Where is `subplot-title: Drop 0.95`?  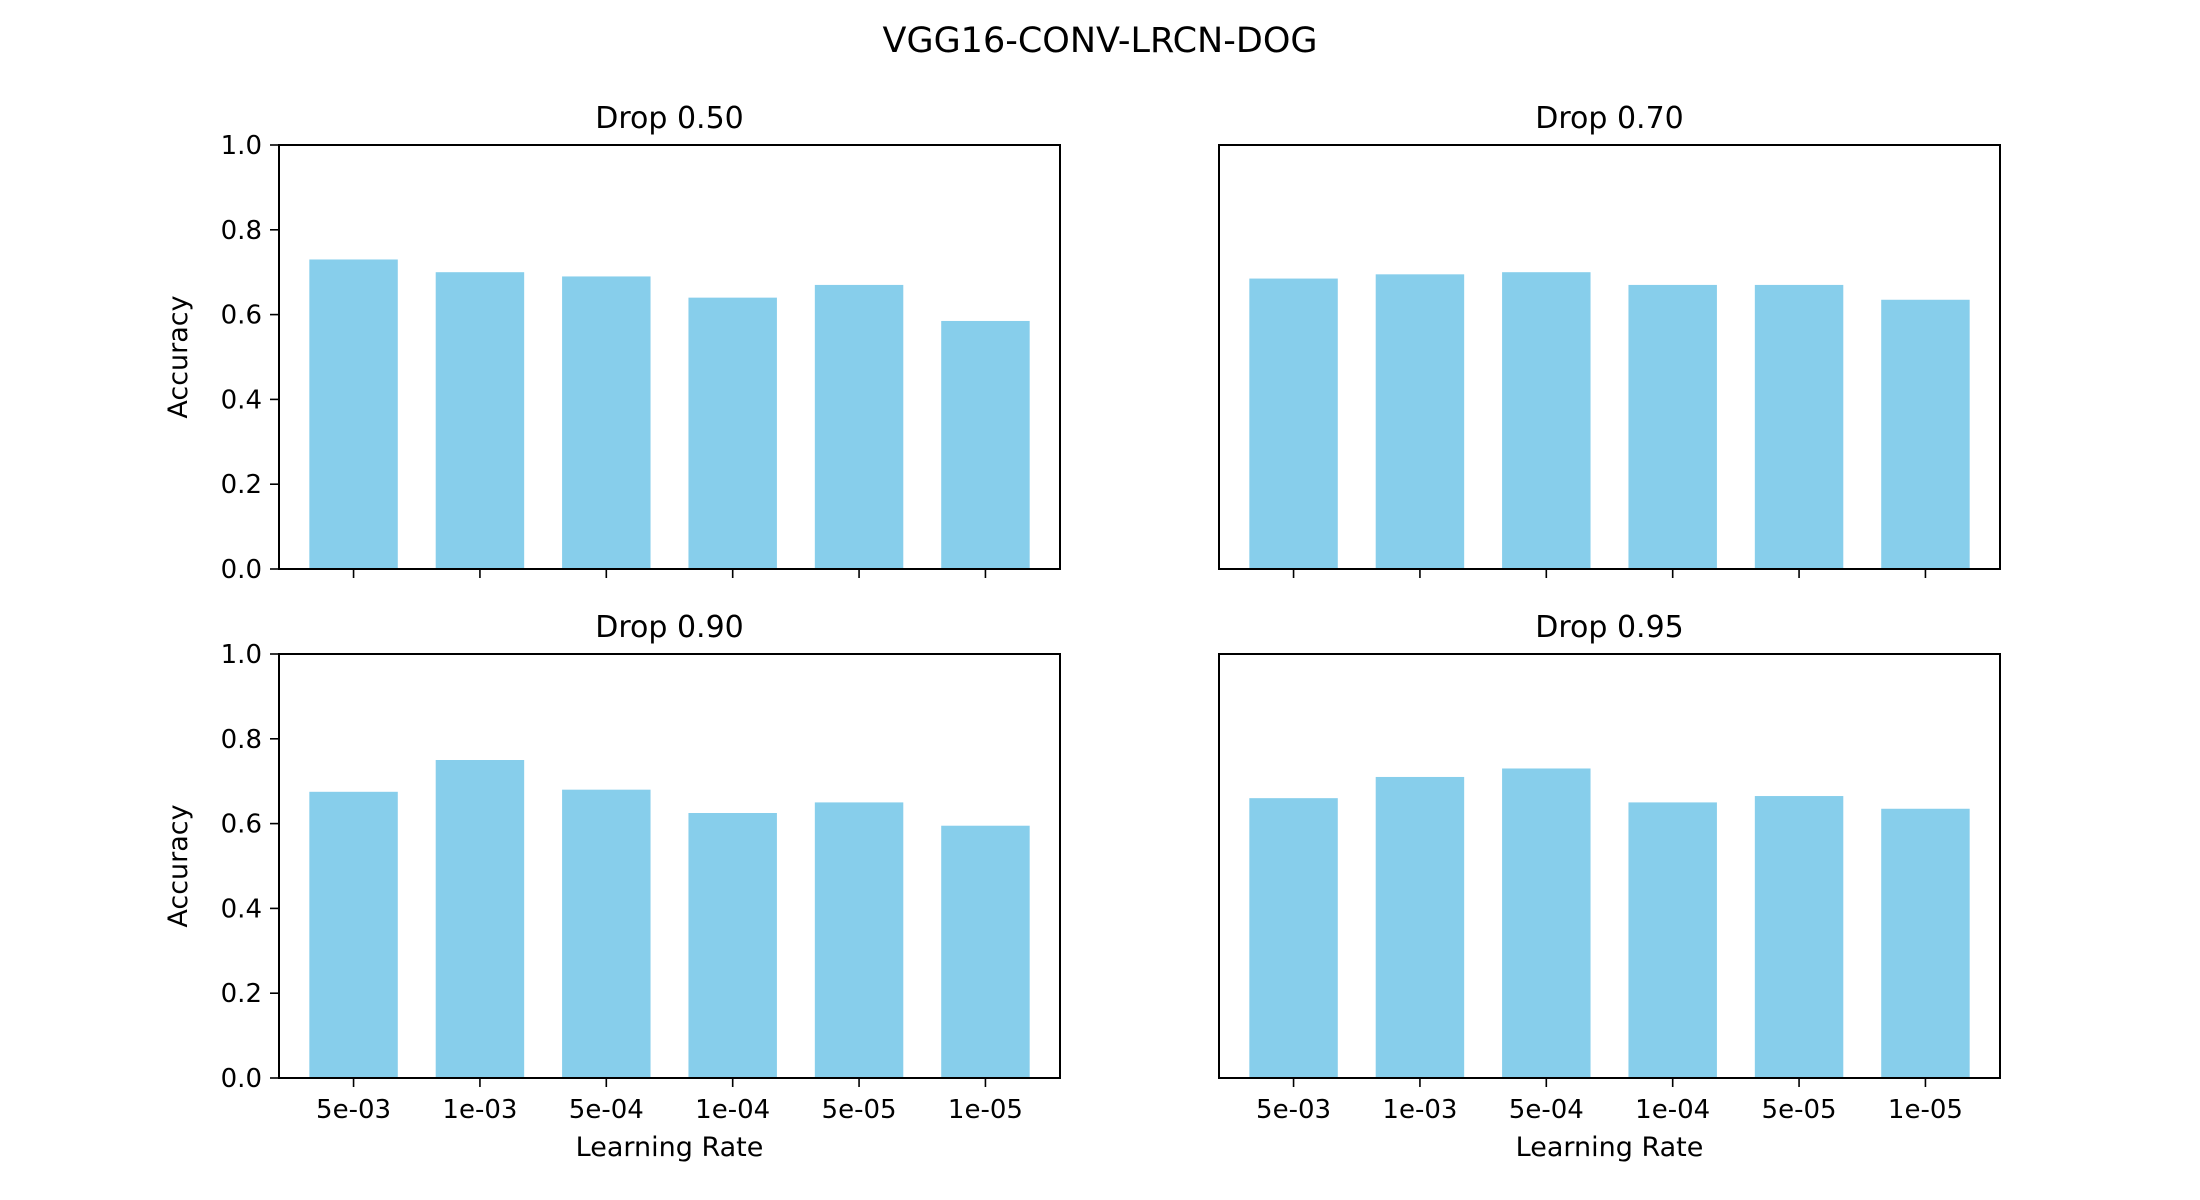
subplot-title: Drop 0.95 is located at coordinates (1609, 627).